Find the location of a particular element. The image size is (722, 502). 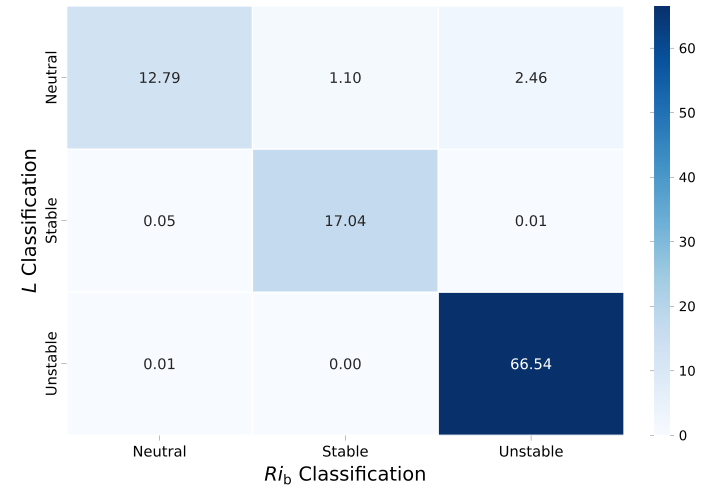

x-tick-label: Unstable is located at coordinates (531, 451).